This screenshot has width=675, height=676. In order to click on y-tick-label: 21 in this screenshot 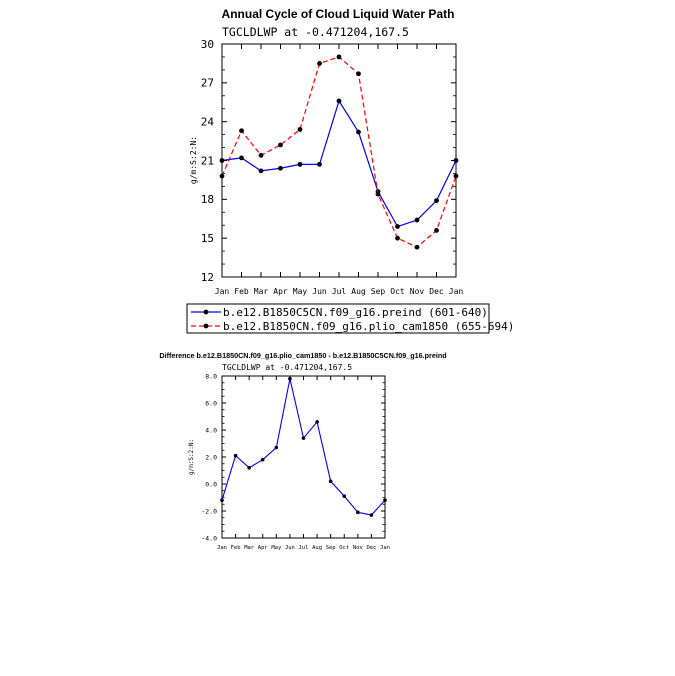, I will do `click(207, 160)`.